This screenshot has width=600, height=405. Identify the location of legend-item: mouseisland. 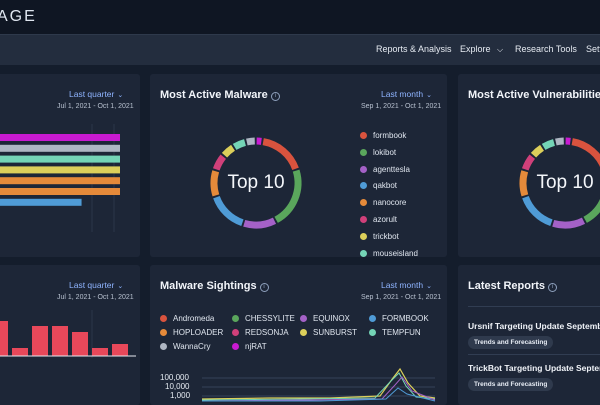
(389, 253).